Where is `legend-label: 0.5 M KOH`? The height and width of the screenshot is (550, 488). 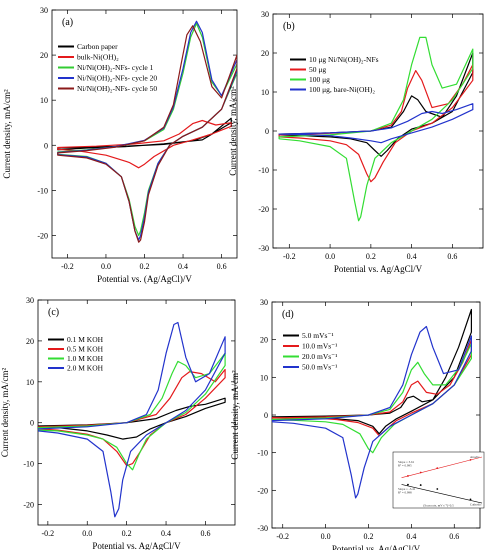
legend-label: 0.5 M KOH is located at coordinates (85, 349).